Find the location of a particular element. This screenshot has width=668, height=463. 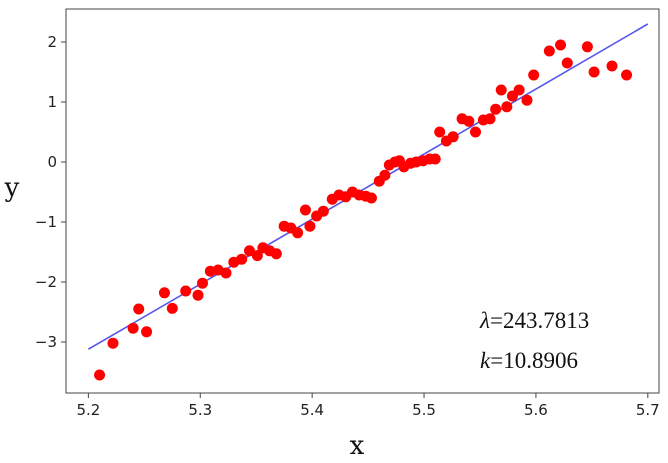

x-tick-label: 5.7 is located at coordinates (648, 410).